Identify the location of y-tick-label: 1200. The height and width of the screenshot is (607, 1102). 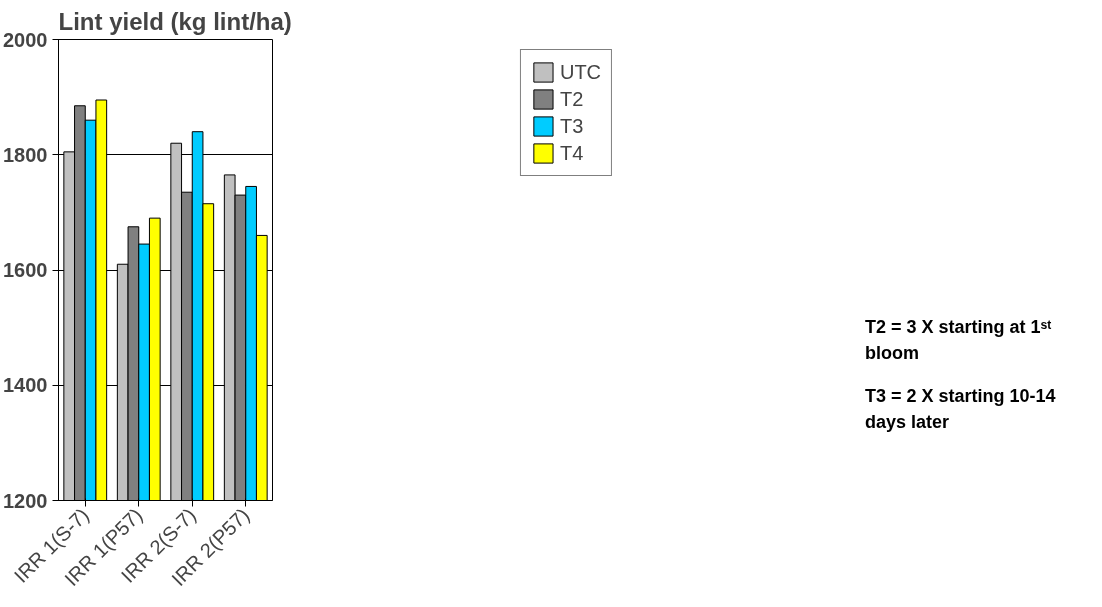
(25, 500).